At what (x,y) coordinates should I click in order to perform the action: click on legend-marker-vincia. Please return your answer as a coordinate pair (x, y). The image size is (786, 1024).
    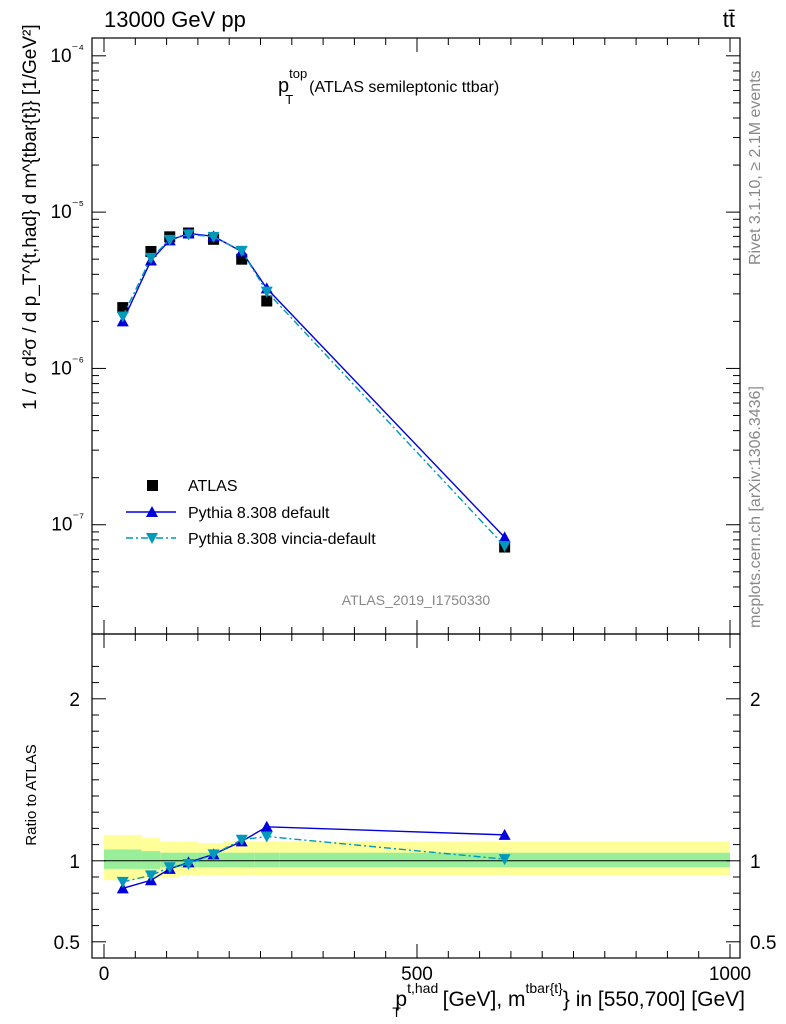
    Looking at the image, I should click on (152, 538).